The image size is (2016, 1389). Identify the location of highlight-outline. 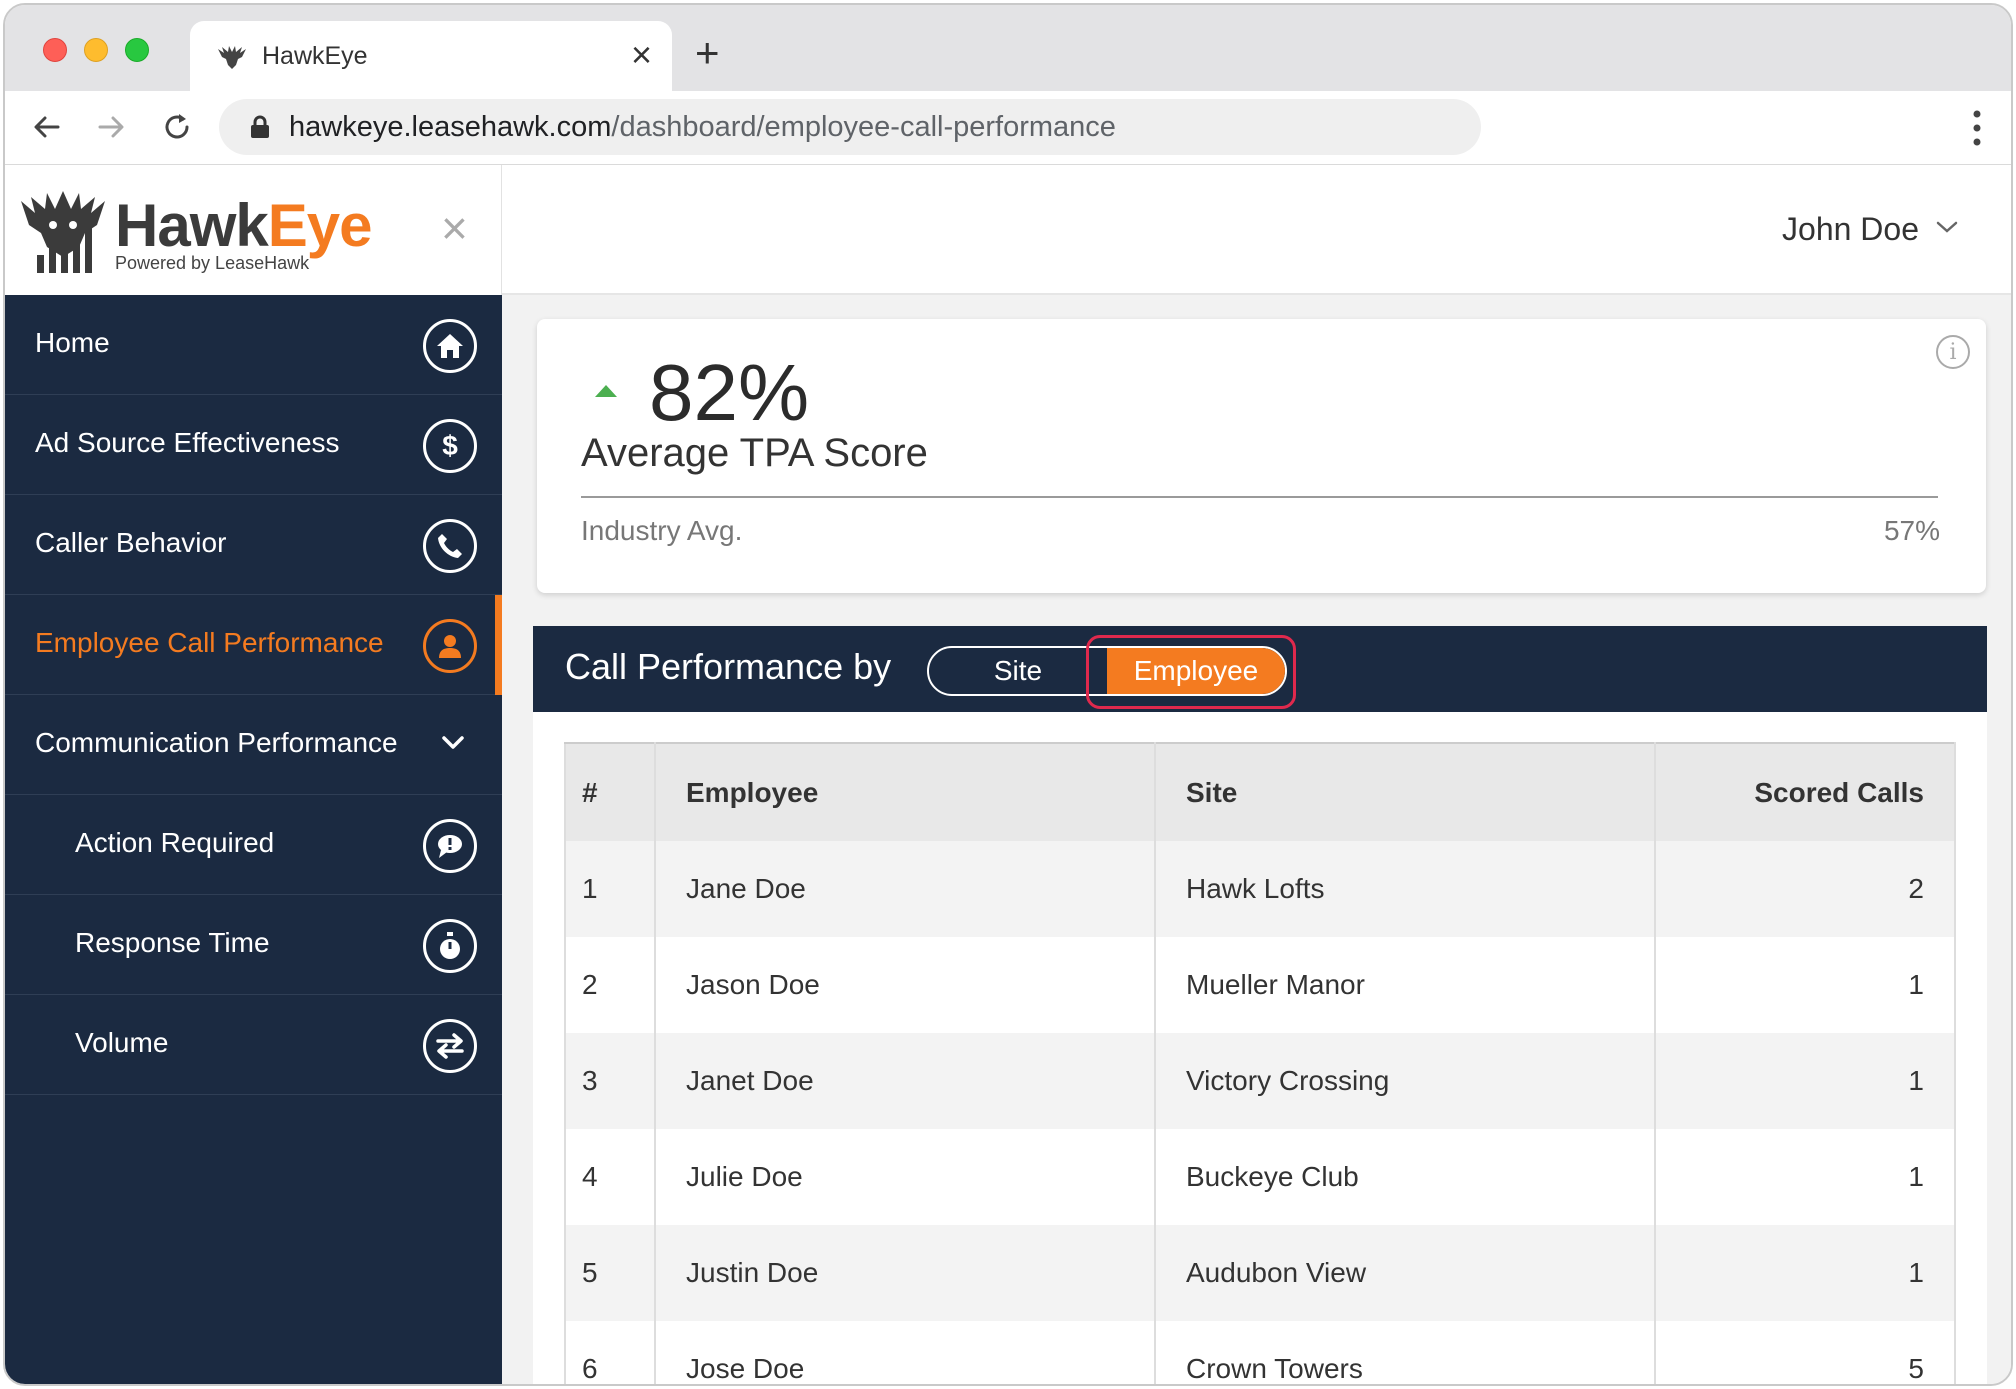
(1191, 672).